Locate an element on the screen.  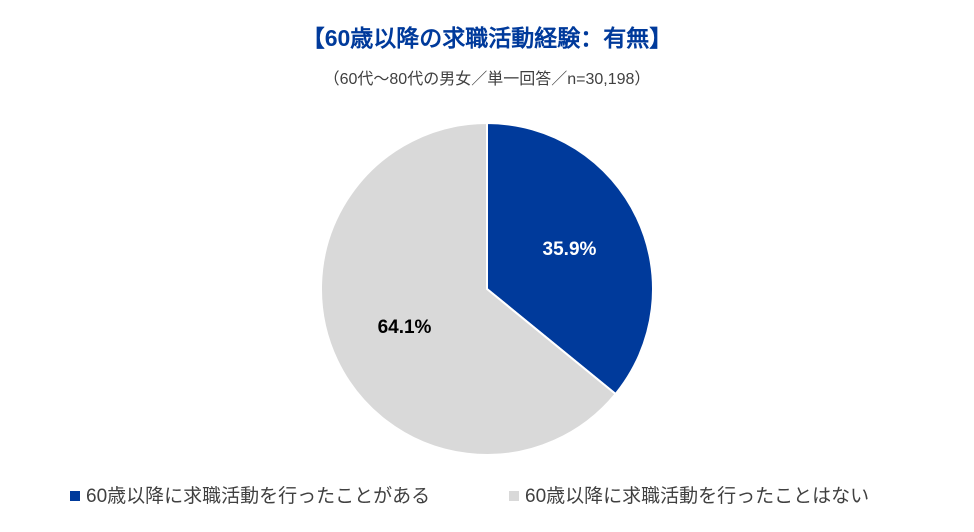
chart-title: 【60歳以降の求職活動経験：有無】 is located at coordinates (487, 38).